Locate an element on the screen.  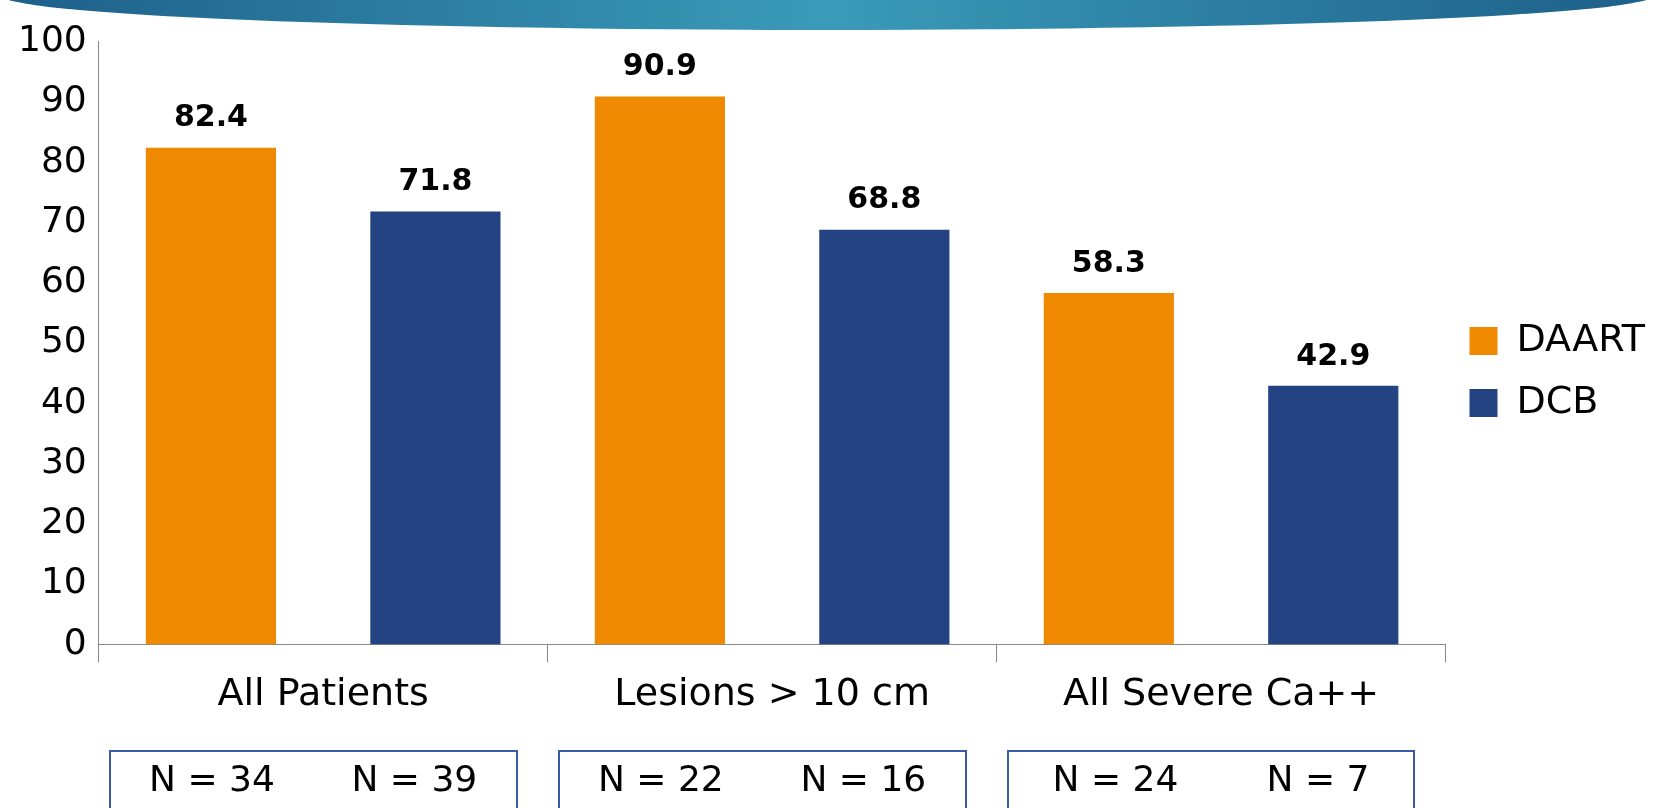
y-tick-label: 50 is located at coordinates (63, 340).